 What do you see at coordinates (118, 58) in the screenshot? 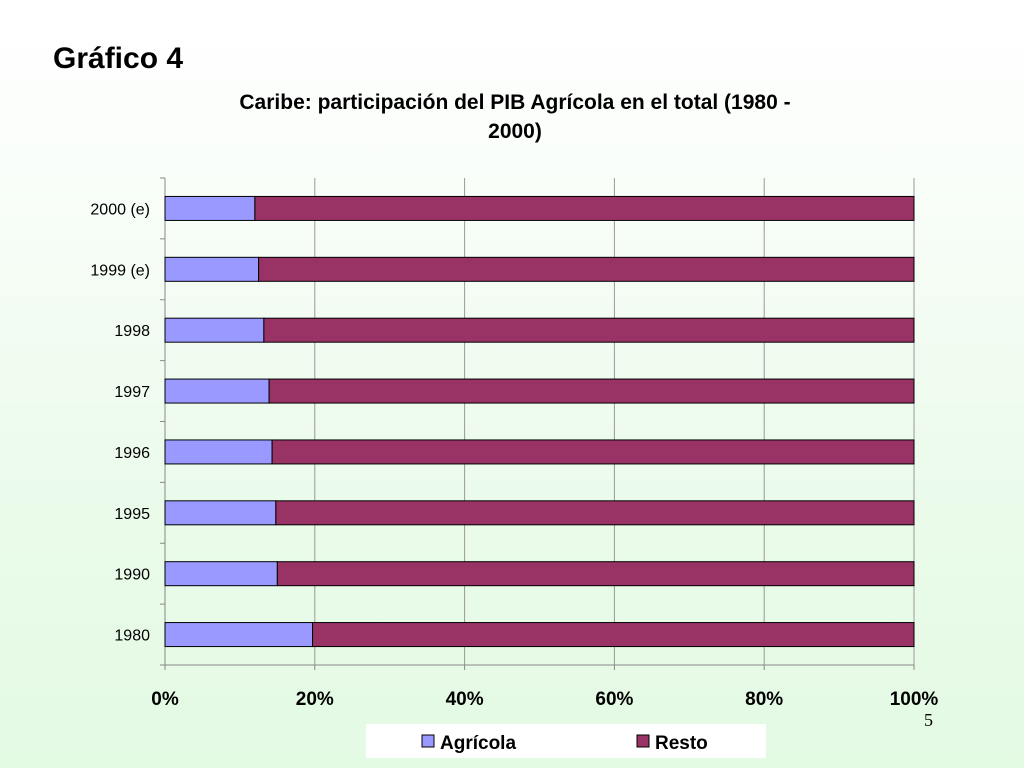
I see `slide-title: Gráfico 4` at bounding box center [118, 58].